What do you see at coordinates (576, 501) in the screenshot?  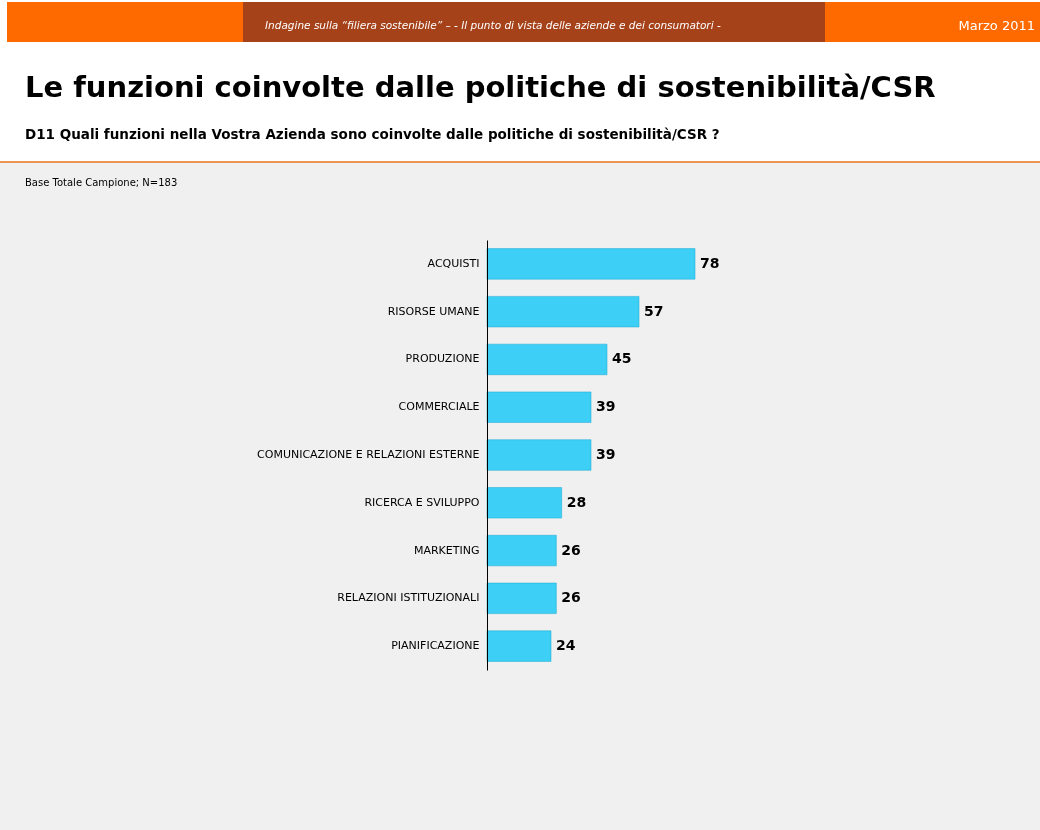 I see `data-label: 28` at bounding box center [576, 501].